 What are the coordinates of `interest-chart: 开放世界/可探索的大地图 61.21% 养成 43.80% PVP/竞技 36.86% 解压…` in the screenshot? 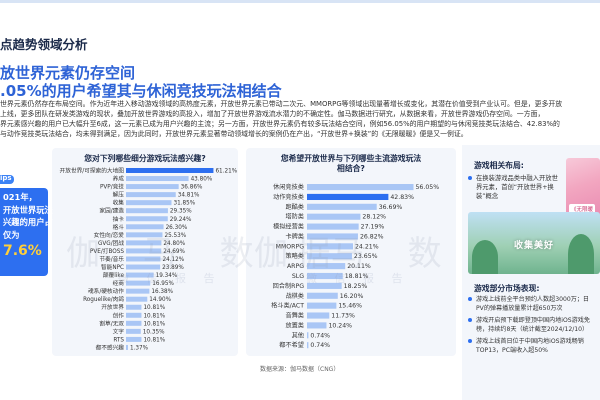 It's located at (149, 258).